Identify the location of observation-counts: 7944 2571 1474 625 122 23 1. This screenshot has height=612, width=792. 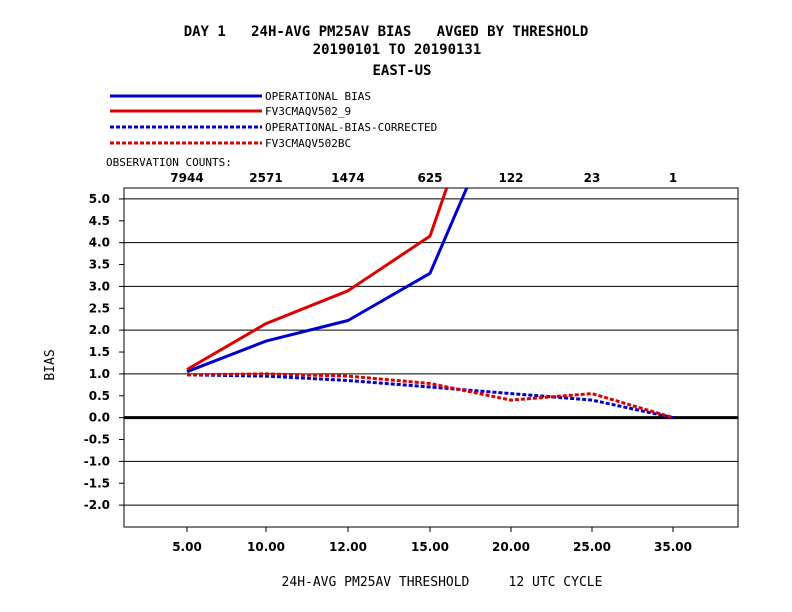
(423, 178).